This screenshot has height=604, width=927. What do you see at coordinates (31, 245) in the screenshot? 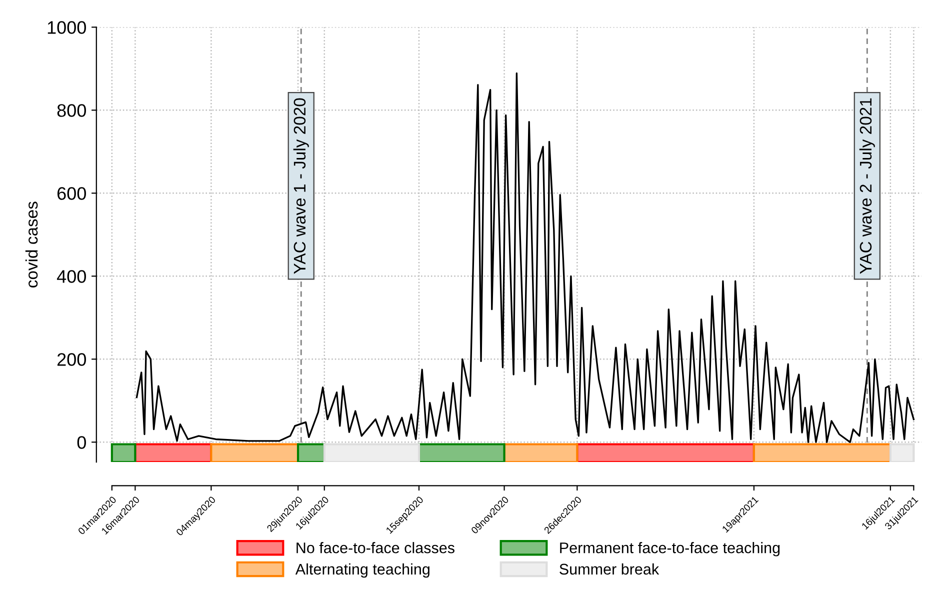
I see `y-axis-title: covid cases` at bounding box center [31, 245].